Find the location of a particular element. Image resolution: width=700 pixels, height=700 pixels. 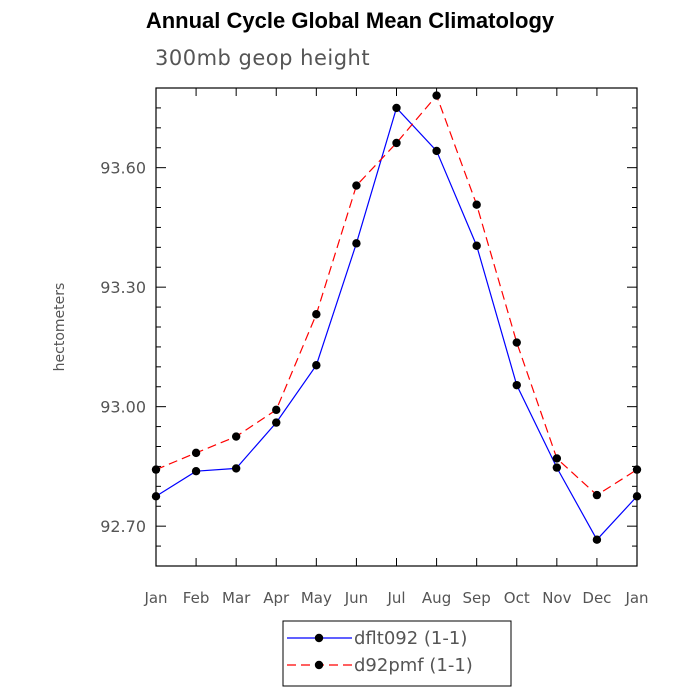

chart-title: Annual Cycle Global Mean Climatology is located at coordinates (350, 20).